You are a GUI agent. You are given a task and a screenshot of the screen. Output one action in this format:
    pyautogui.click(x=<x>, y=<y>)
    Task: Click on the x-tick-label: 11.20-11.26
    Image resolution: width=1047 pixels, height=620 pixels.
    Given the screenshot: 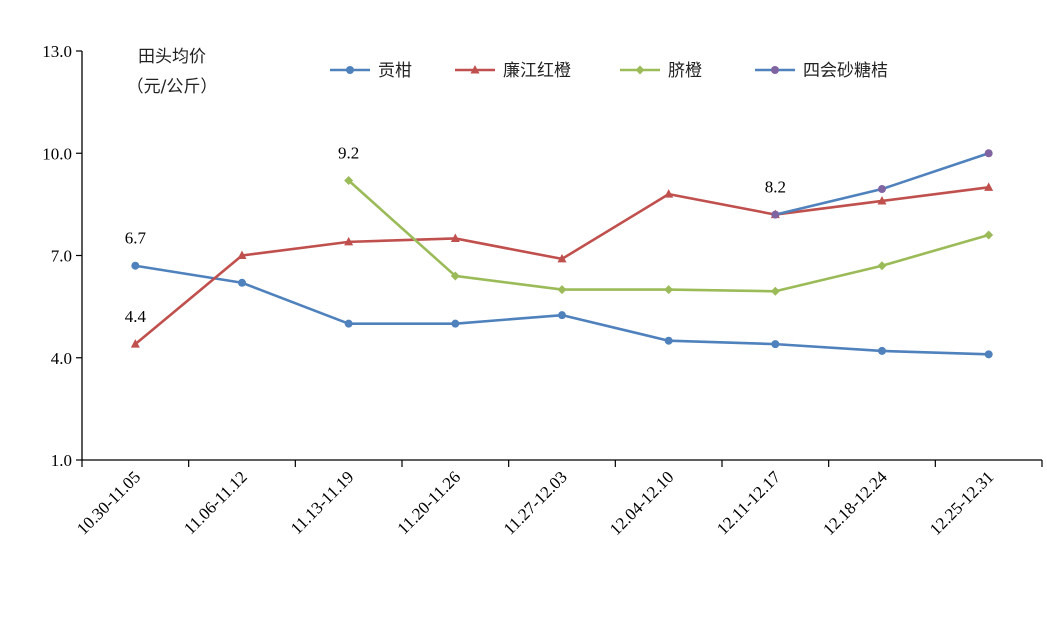 What is the action you would take?
    pyautogui.click(x=429, y=502)
    